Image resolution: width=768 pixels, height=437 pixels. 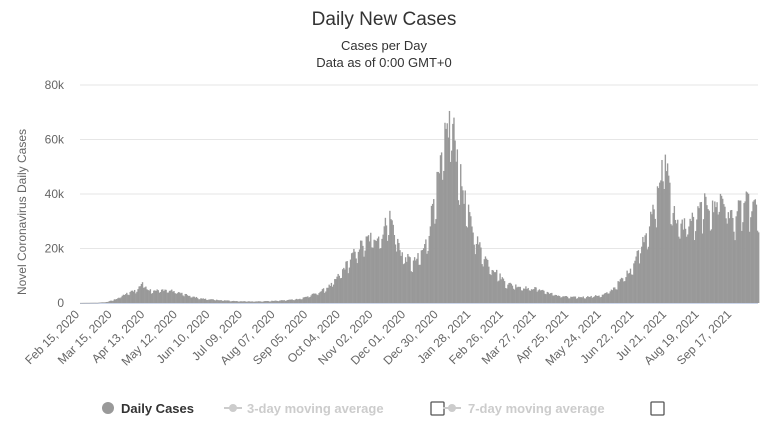 What do you see at coordinates (108, 408) in the screenshot?
I see `legend-marker-daily-cases` at bounding box center [108, 408].